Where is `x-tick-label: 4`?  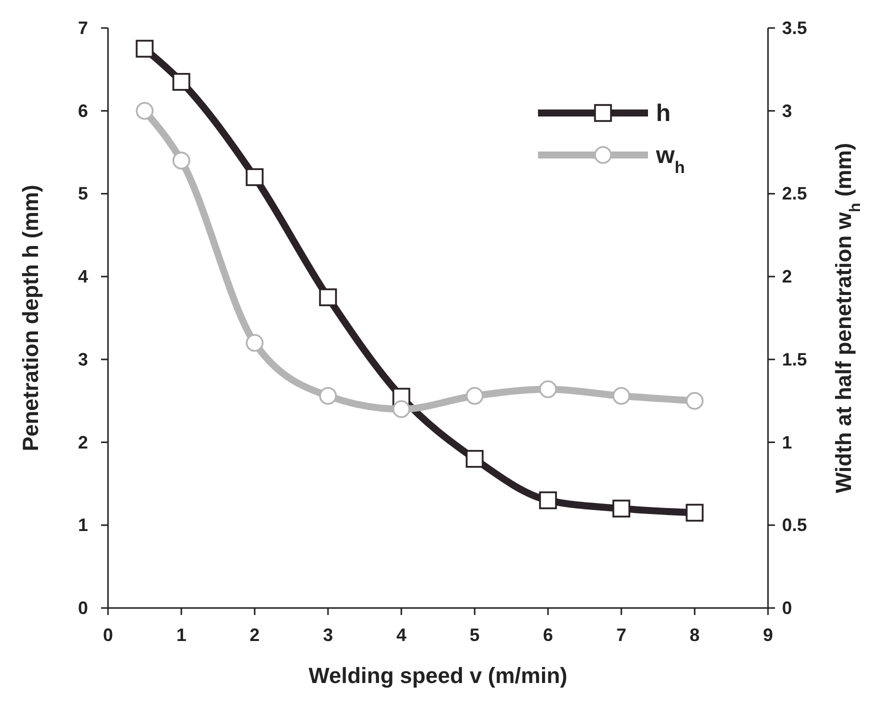
x-tick-label: 4 is located at coordinates (401, 635).